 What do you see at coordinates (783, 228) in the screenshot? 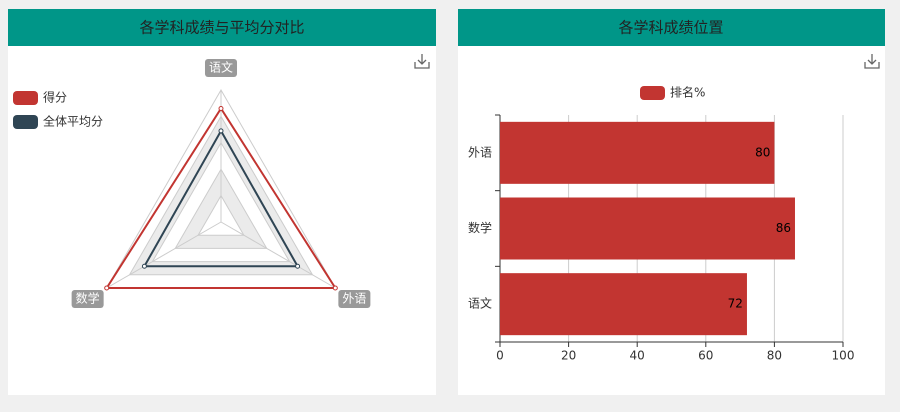
I see `value-label: 86` at bounding box center [783, 228].